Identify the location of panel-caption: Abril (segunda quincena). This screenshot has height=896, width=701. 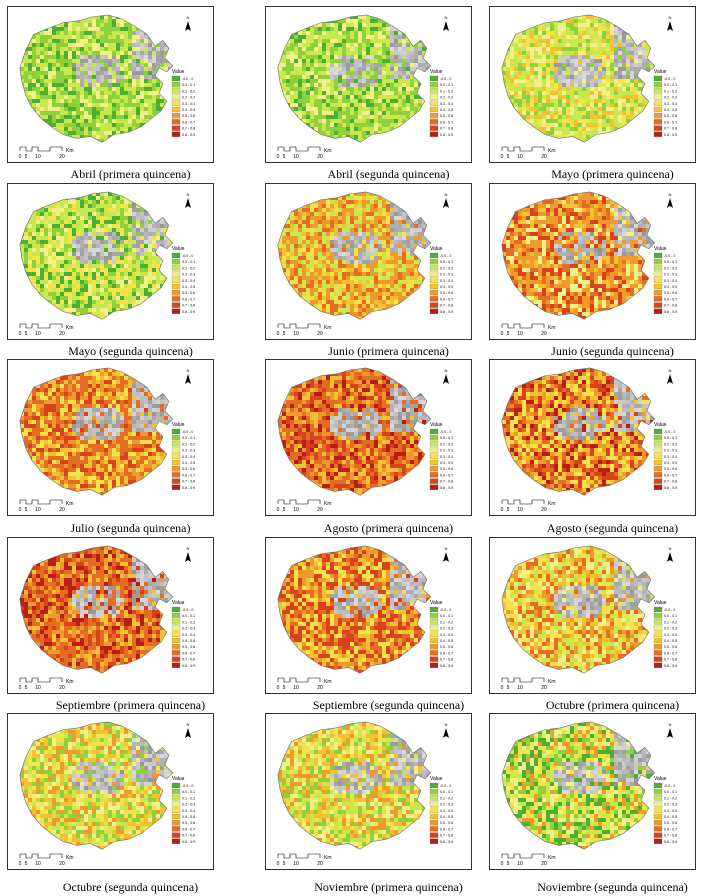
(389, 174).